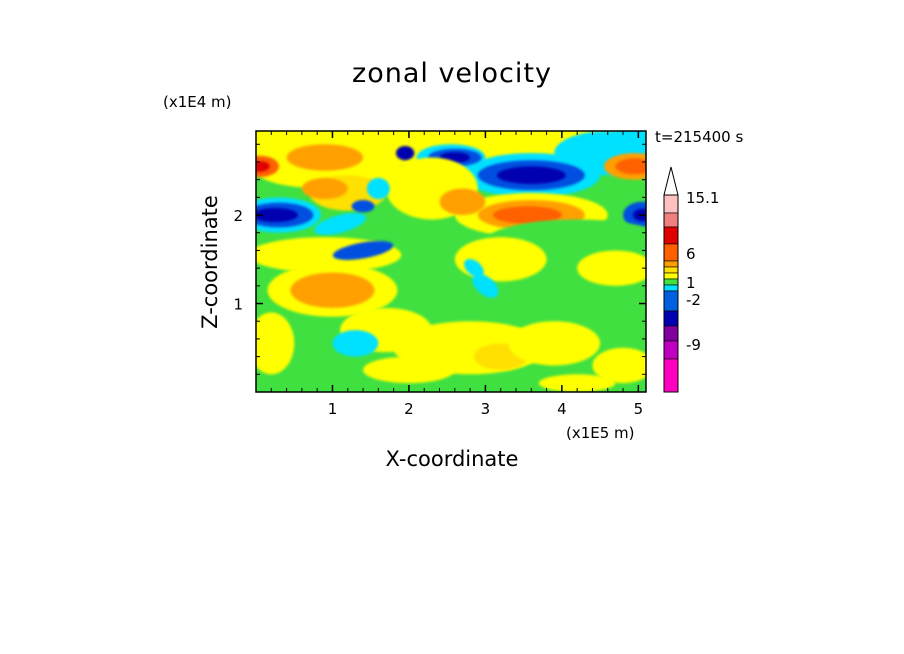 This screenshot has height=654, width=904. Describe the element at coordinates (238, 216) in the screenshot. I see `y-tick-label: 2` at that location.